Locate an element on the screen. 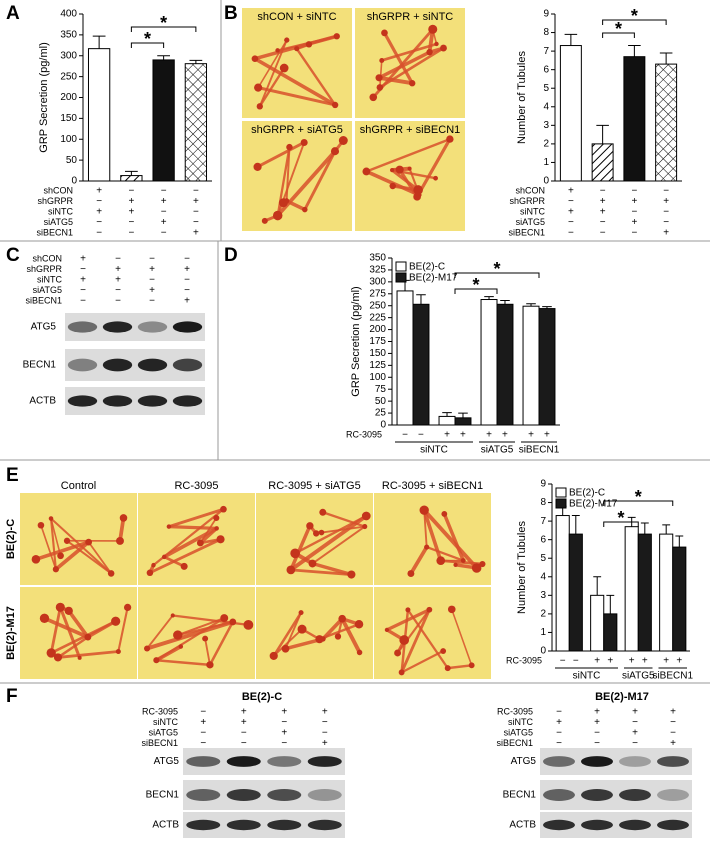  group-label: siATG5 is located at coordinates (638, 676).